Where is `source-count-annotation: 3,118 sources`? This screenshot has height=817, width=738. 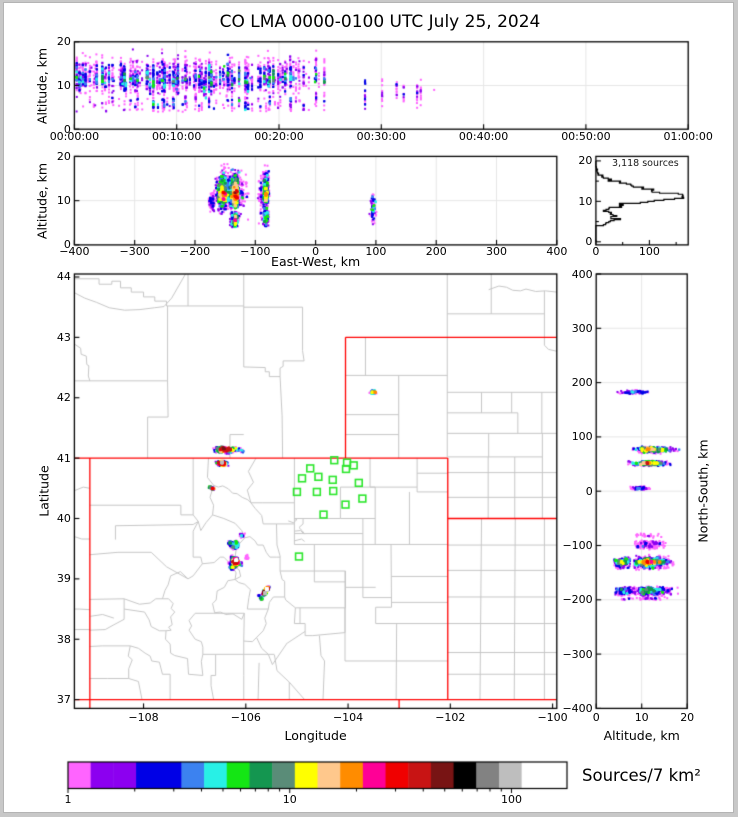 source-count-annotation: 3,118 sources is located at coordinates (645, 163).